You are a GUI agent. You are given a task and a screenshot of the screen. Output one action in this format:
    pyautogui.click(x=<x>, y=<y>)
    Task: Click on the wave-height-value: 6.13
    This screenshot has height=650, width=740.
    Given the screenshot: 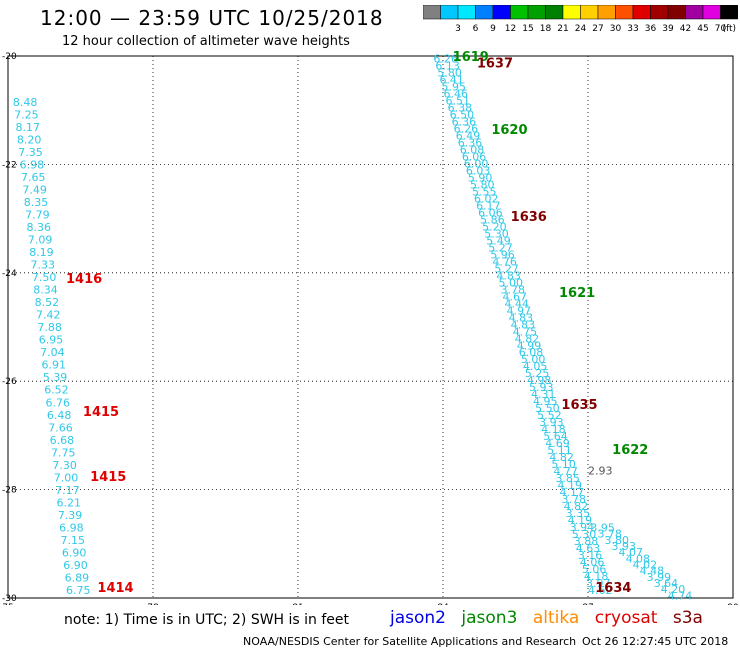 What is the action you would take?
    pyautogui.click(x=447, y=66)
    